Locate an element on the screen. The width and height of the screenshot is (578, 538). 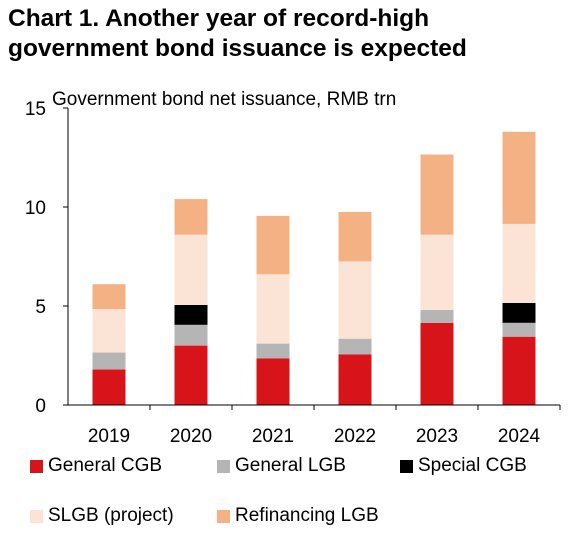
legend-label-refinancing-lgb: Refinancing LGB is located at coordinates (307, 515).